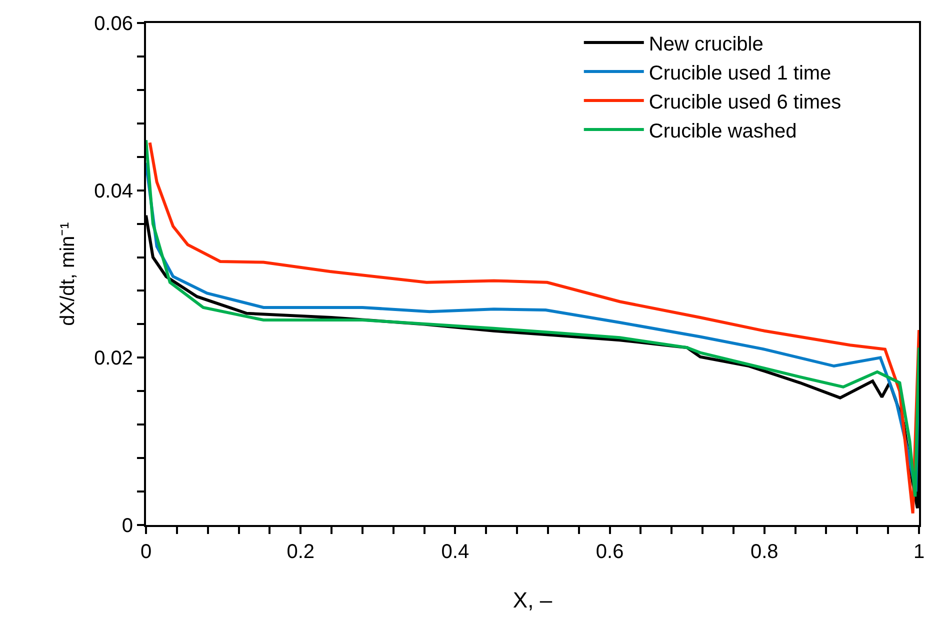  I want to click on x-tick-label: 1, so click(919, 552).